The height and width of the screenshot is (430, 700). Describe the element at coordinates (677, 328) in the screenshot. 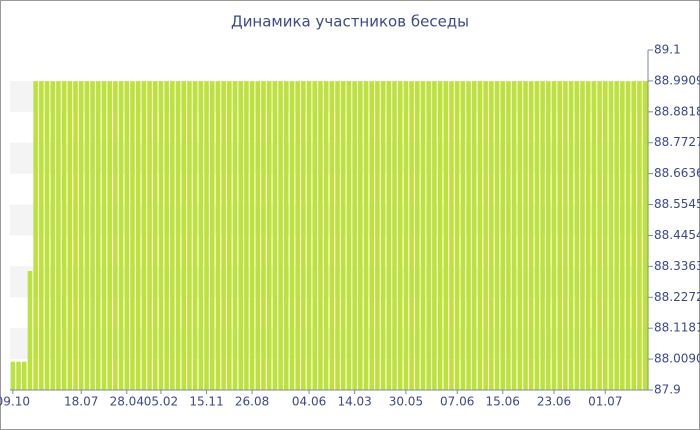

I see `y-tick-label: 88.1181` at that location.